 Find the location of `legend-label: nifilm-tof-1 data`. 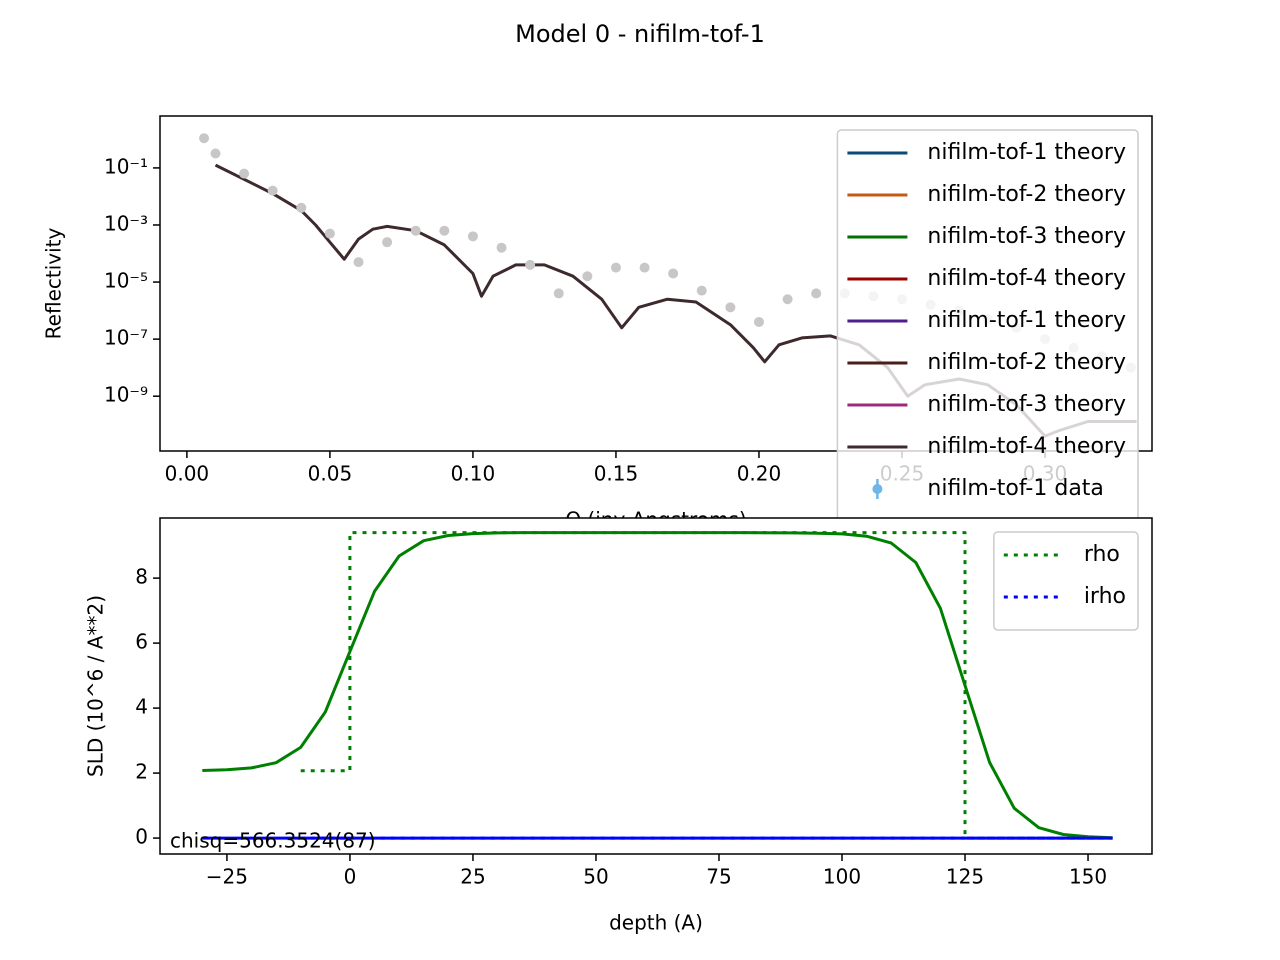

legend-label: nifilm-tof-1 data is located at coordinates (1015, 488).